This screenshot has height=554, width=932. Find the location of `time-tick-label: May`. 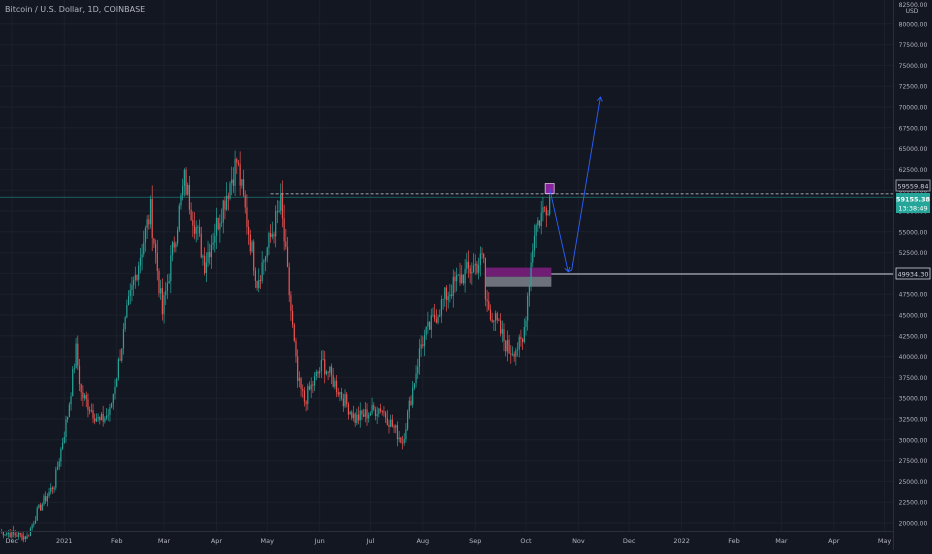

time-tick-label: May is located at coordinates (885, 541).